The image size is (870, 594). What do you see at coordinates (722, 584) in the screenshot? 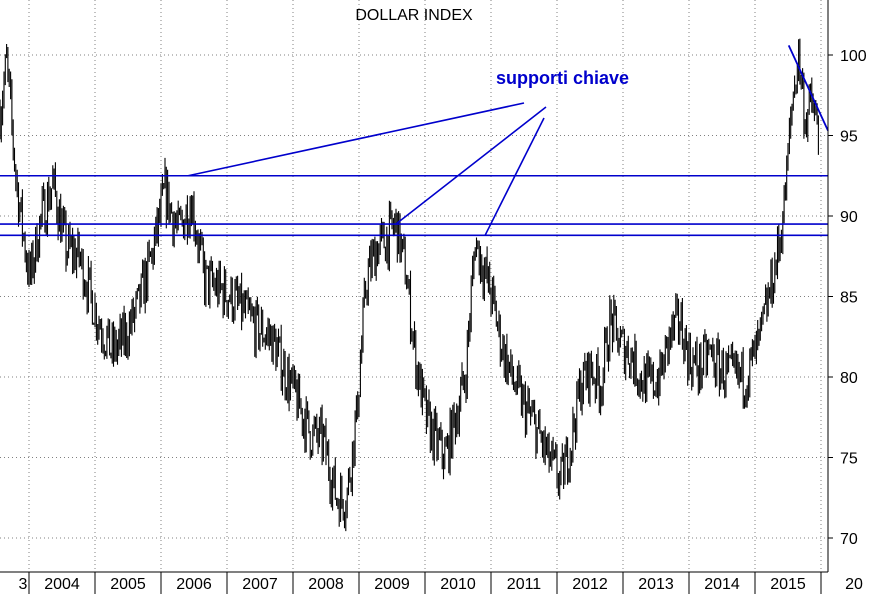
I see `x-tick-label: 2014` at bounding box center [722, 584].